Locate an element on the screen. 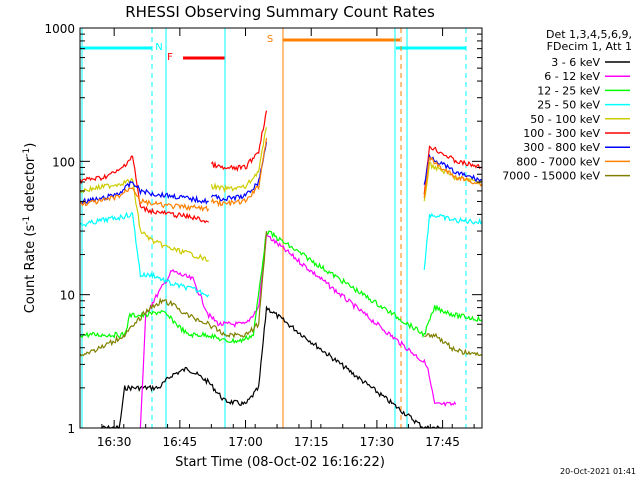  legend-label: 6 - 12 keV is located at coordinates (572, 76).